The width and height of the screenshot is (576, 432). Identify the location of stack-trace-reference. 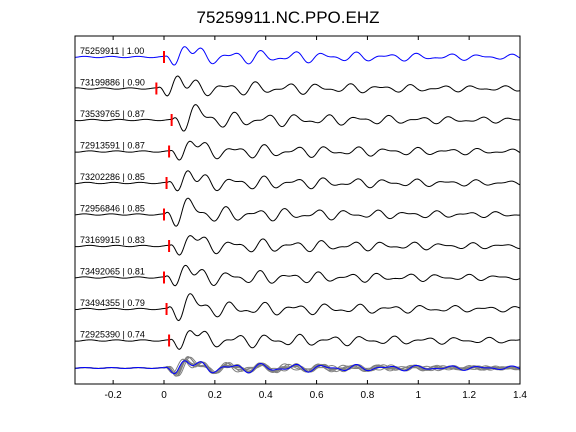
(297, 367).